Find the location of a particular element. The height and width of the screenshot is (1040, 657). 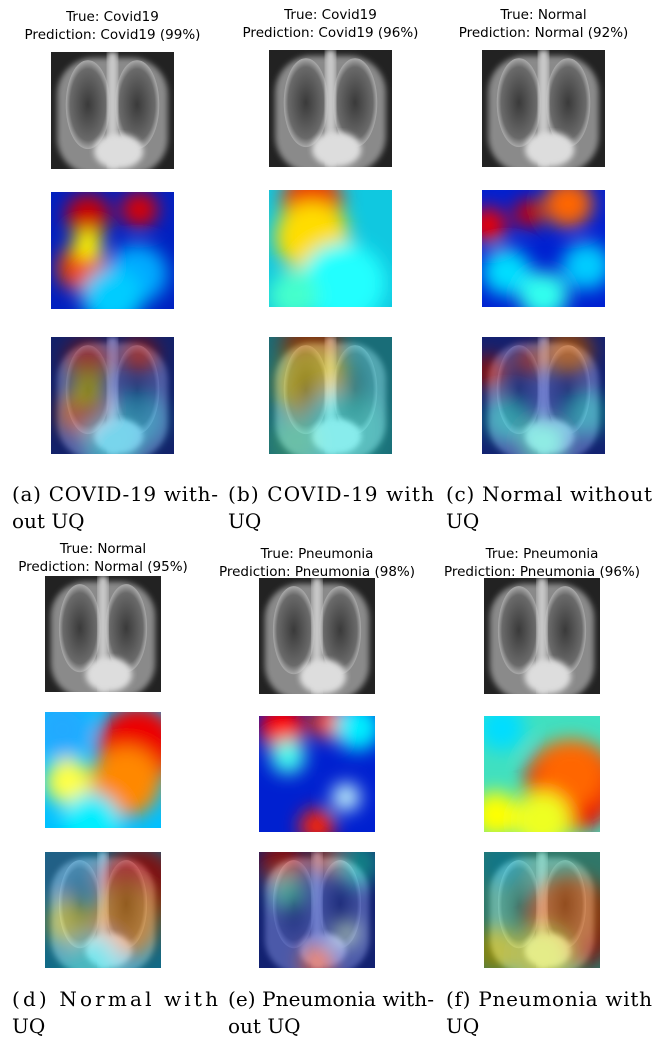

caption-line: (a) COVID-19 with- is located at coordinates (115, 494).